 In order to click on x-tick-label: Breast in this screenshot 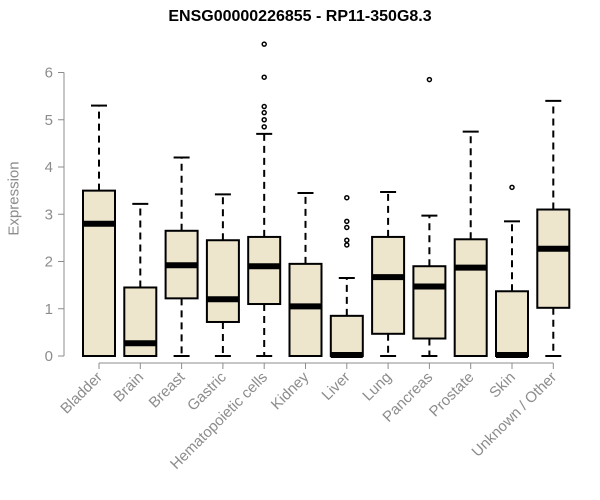, I will do `click(167, 389)`.